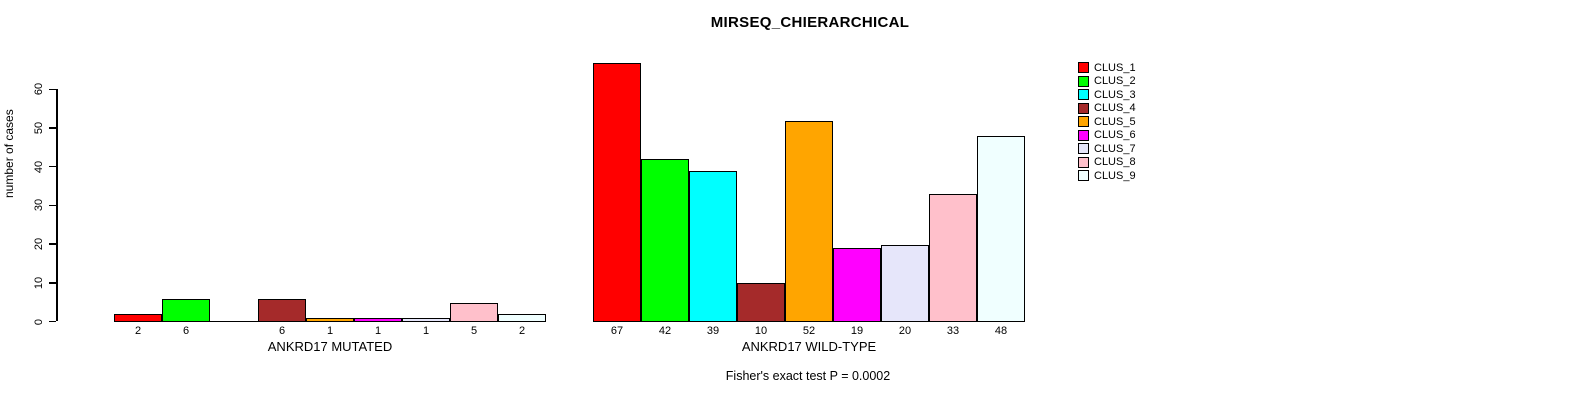 The image size is (1590, 400). I want to click on legend-label: CLUS_7, so click(1115, 148).